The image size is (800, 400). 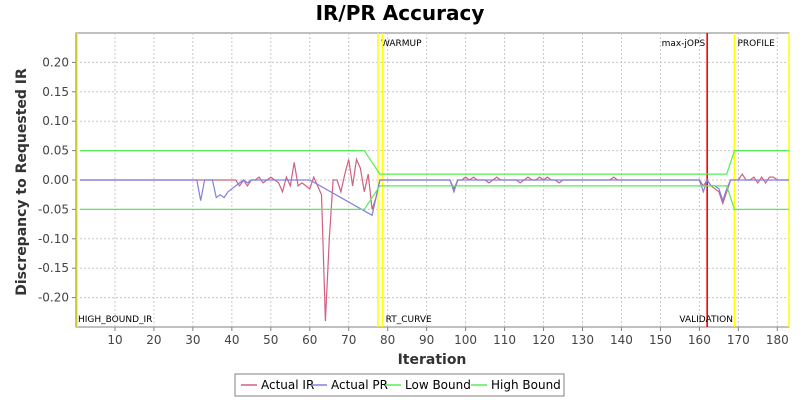 I want to click on legend: Actual IR Actual PR Low Bound High Bound, so click(x=399, y=385).